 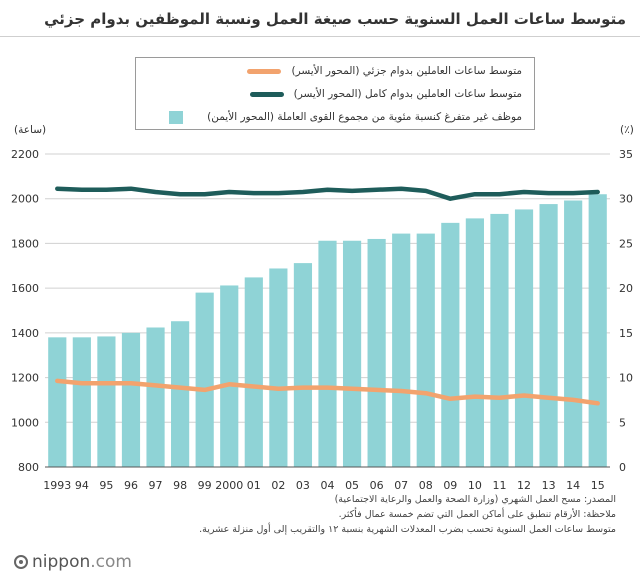 I want to click on x-tick-label: 01, so click(x=254, y=485).